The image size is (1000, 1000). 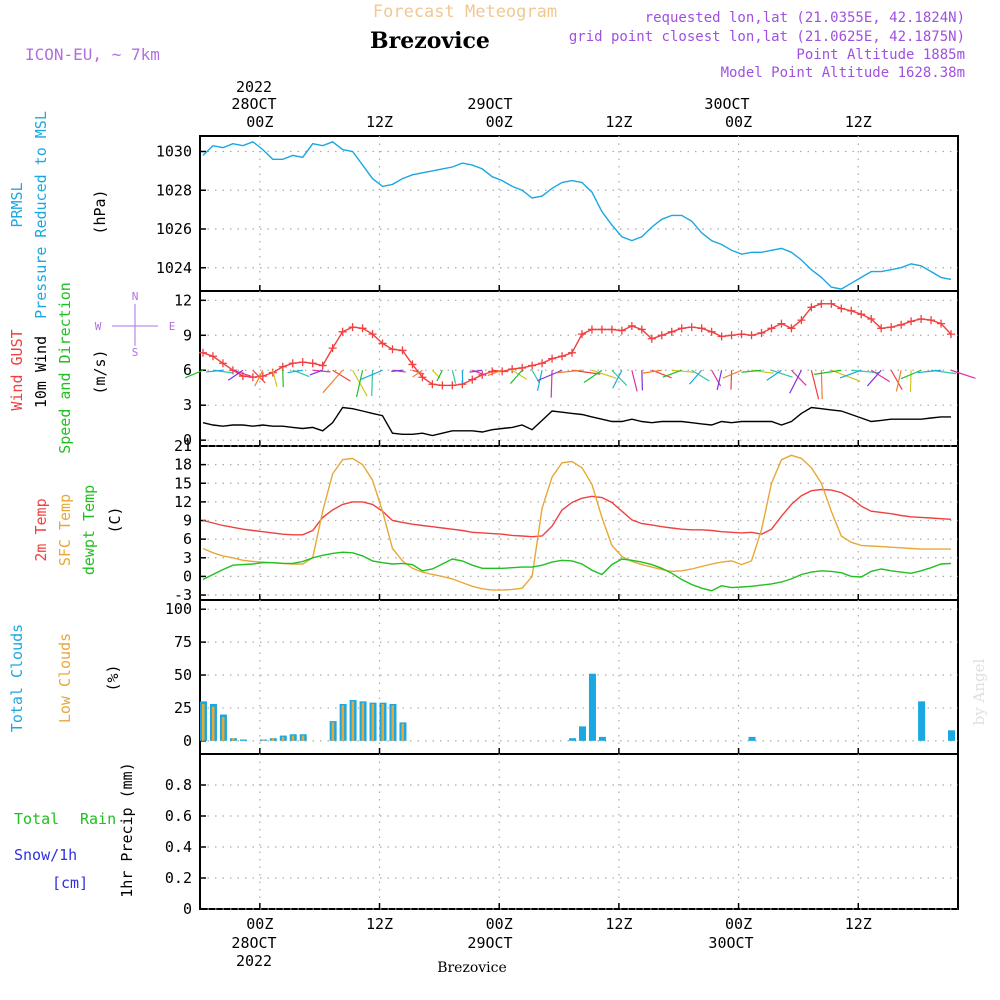 I want to click on ytick-label-precip-1: 0.2, so click(x=178, y=878).